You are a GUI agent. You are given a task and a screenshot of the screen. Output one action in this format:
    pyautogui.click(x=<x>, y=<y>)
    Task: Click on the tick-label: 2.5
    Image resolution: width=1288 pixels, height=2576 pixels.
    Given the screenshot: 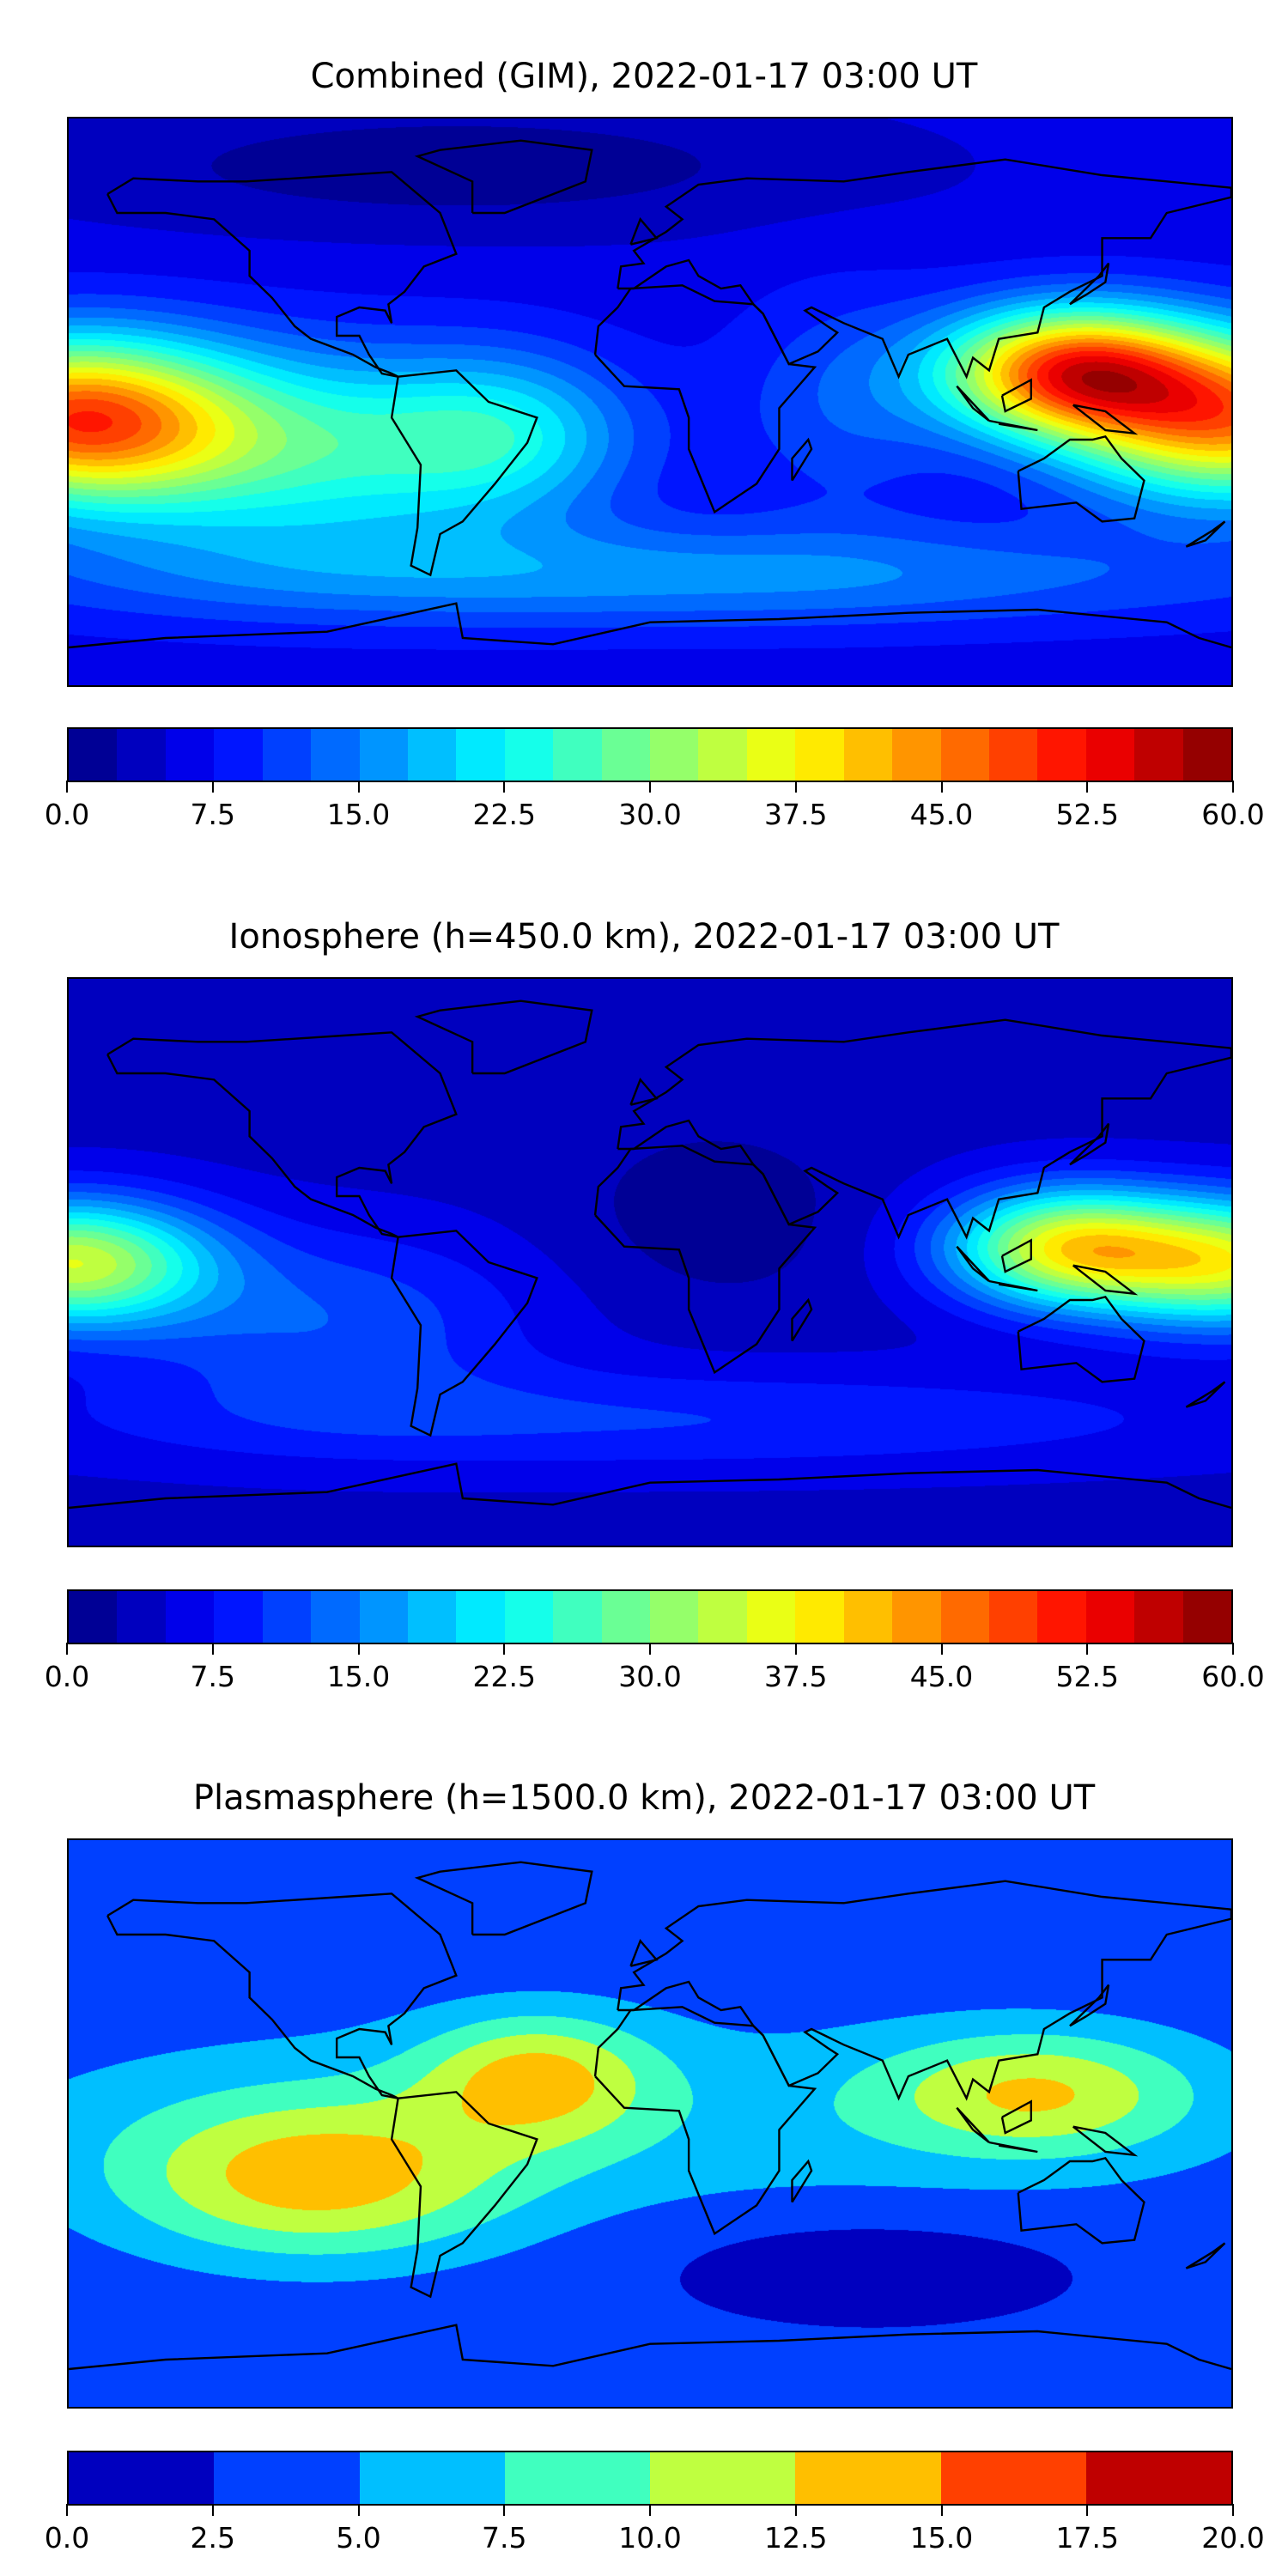 What is the action you would take?
    pyautogui.click(x=213, y=2538)
    